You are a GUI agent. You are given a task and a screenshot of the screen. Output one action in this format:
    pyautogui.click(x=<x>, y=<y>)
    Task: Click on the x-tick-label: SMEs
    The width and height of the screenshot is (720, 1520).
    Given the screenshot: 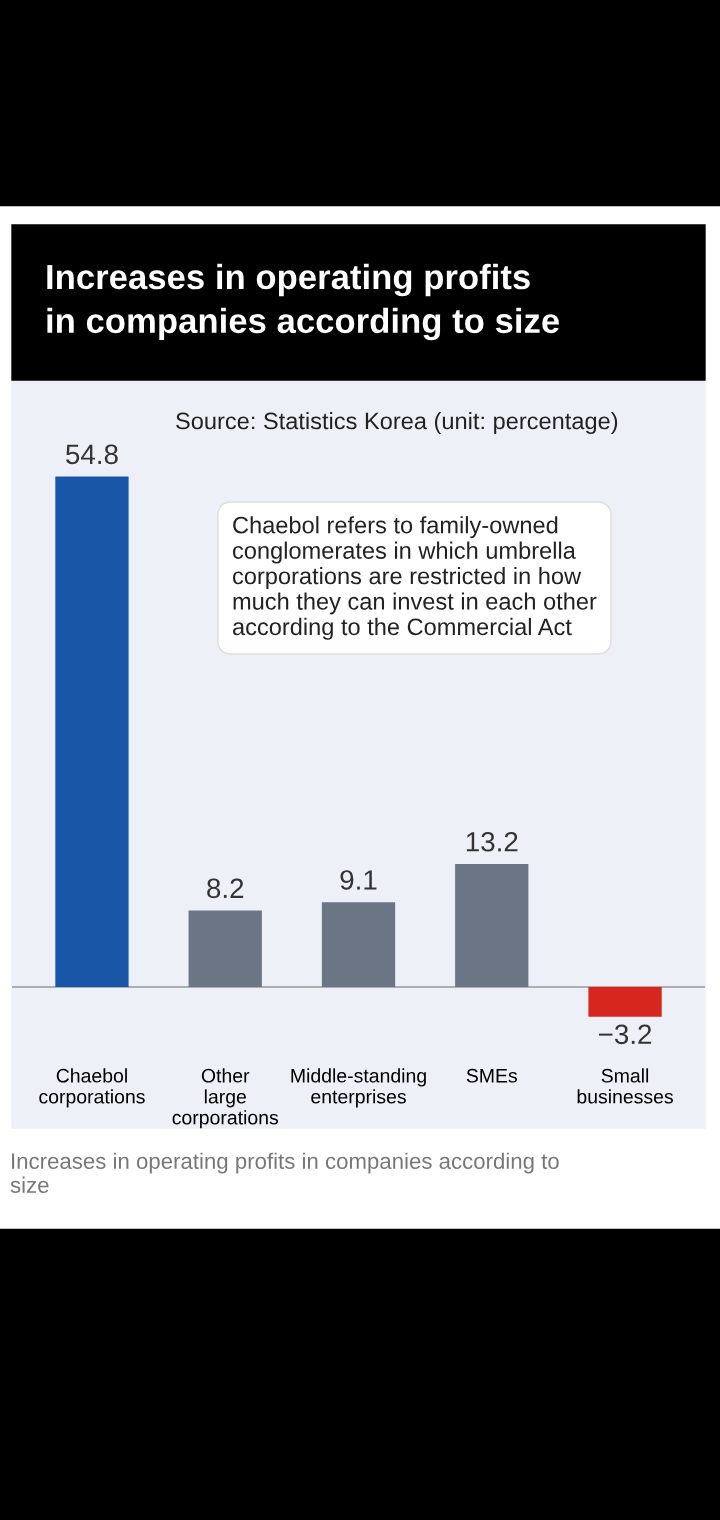 What is the action you would take?
    pyautogui.click(x=491, y=1075)
    